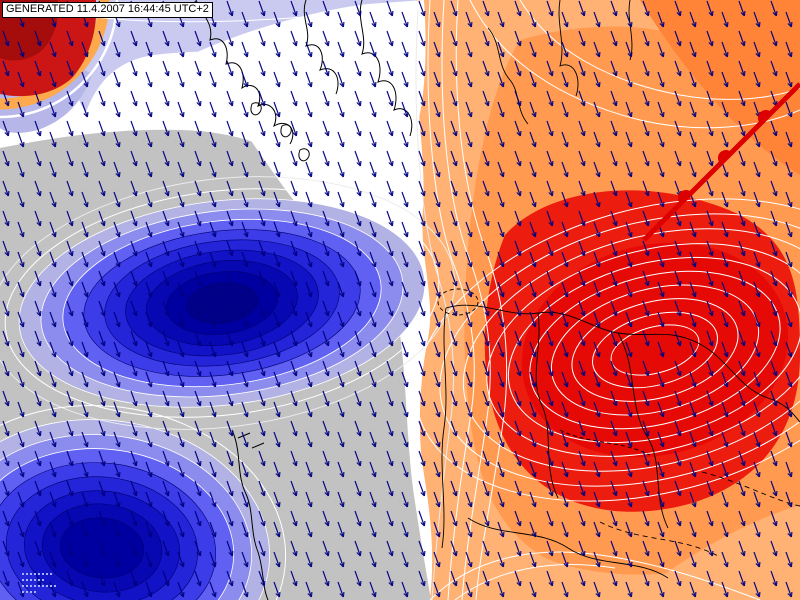 The width and height of the screenshot is (800, 600). I want to click on front-line, so click(721, 162).